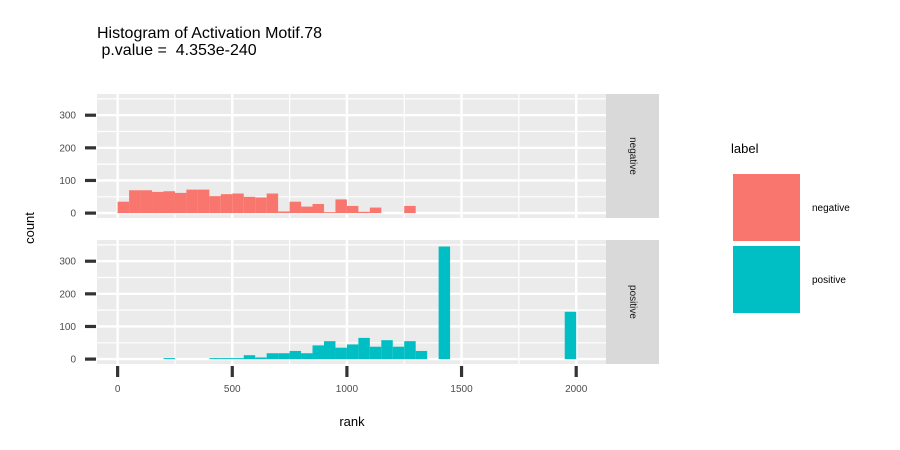  I want to click on y-axes: 0 100 200 300 0 100 200 300, so click(77, 238).